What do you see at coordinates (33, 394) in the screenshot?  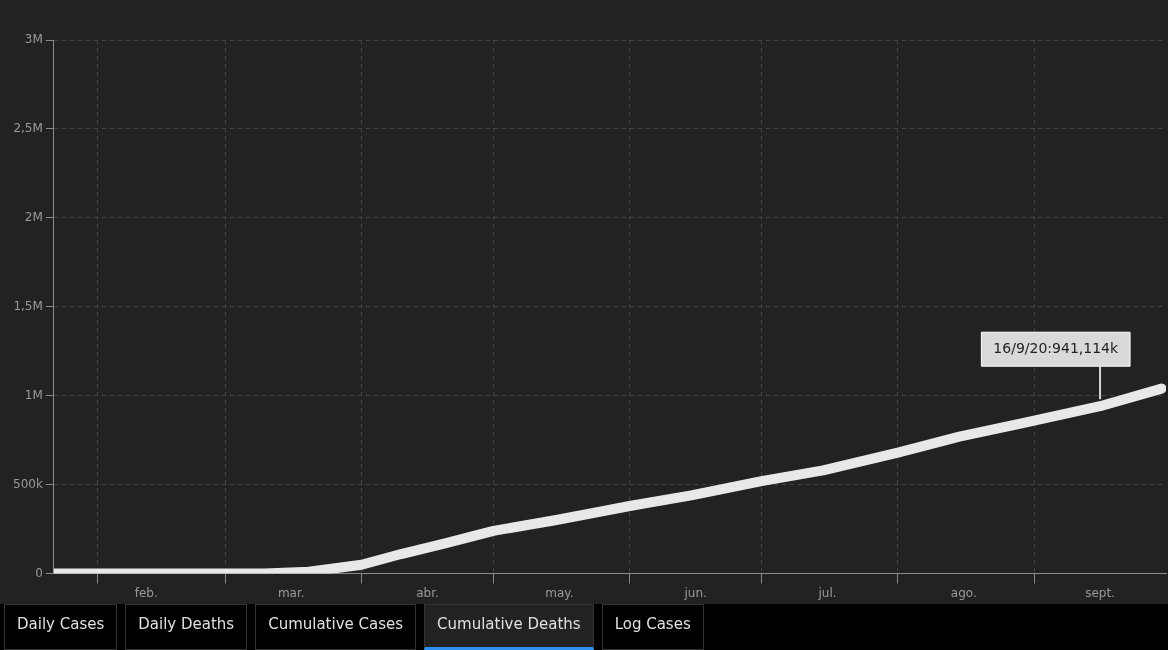 I see `y-tick-label: 1M` at bounding box center [33, 394].